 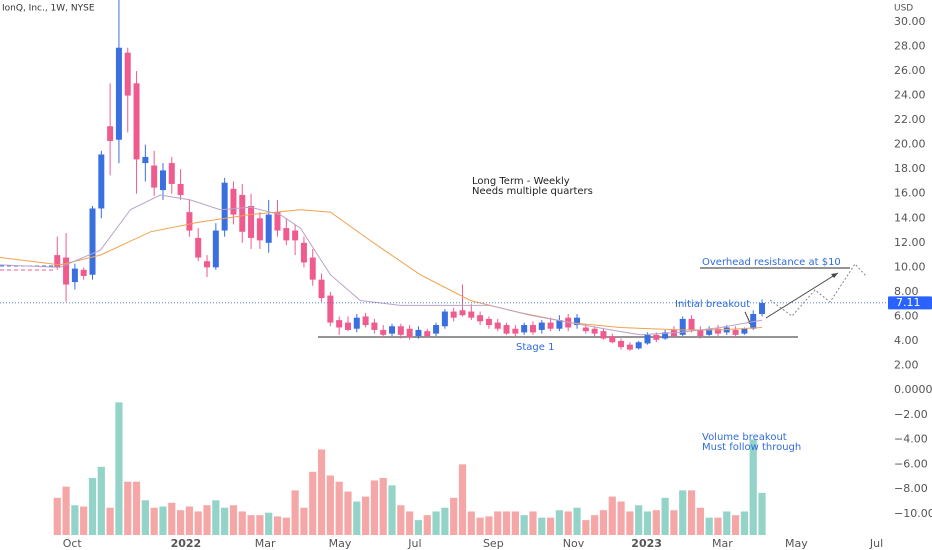 What do you see at coordinates (911, 488) in the screenshot?
I see `y2-tick-label: −8.00` at bounding box center [911, 488].